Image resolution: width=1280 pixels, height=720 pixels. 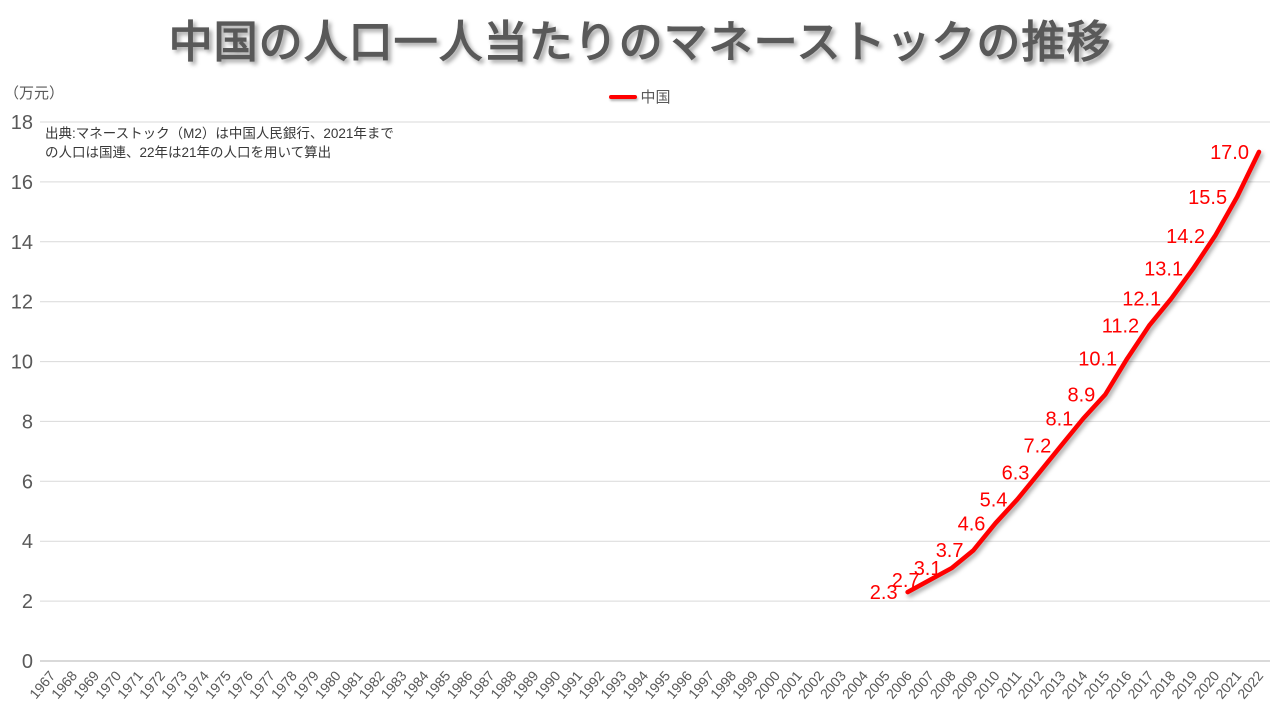 What do you see at coordinates (1163, 270) in the screenshot?
I see `data-label: 13.1` at bounding box center [1163, 270].